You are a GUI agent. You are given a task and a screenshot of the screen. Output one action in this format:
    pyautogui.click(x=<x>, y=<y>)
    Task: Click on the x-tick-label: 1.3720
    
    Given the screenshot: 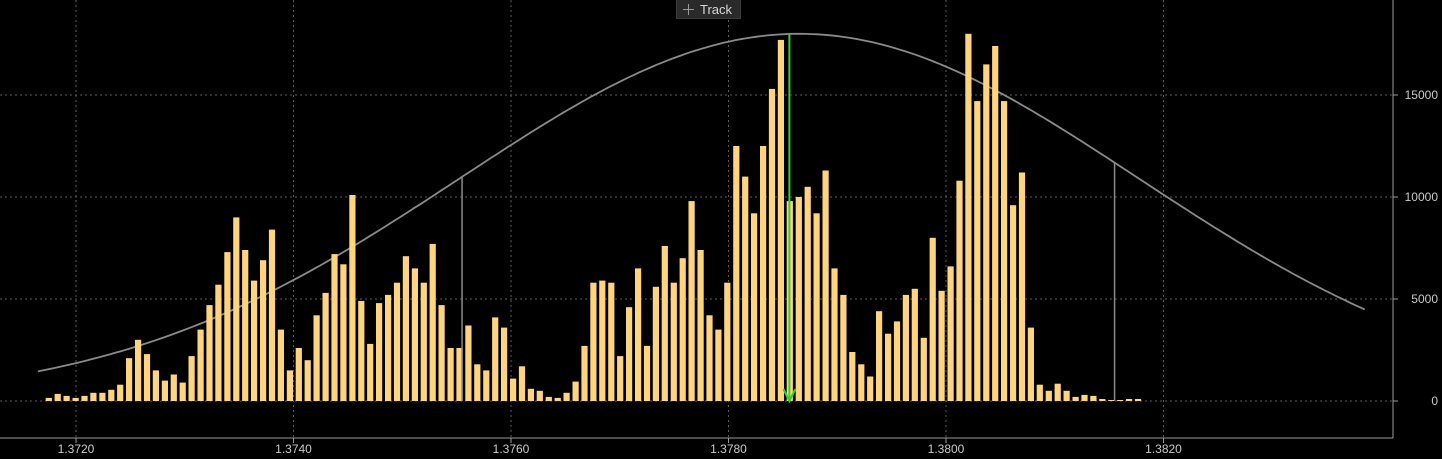 What is the action you would take?
    pyautogui.click(x=76, y=449)
    